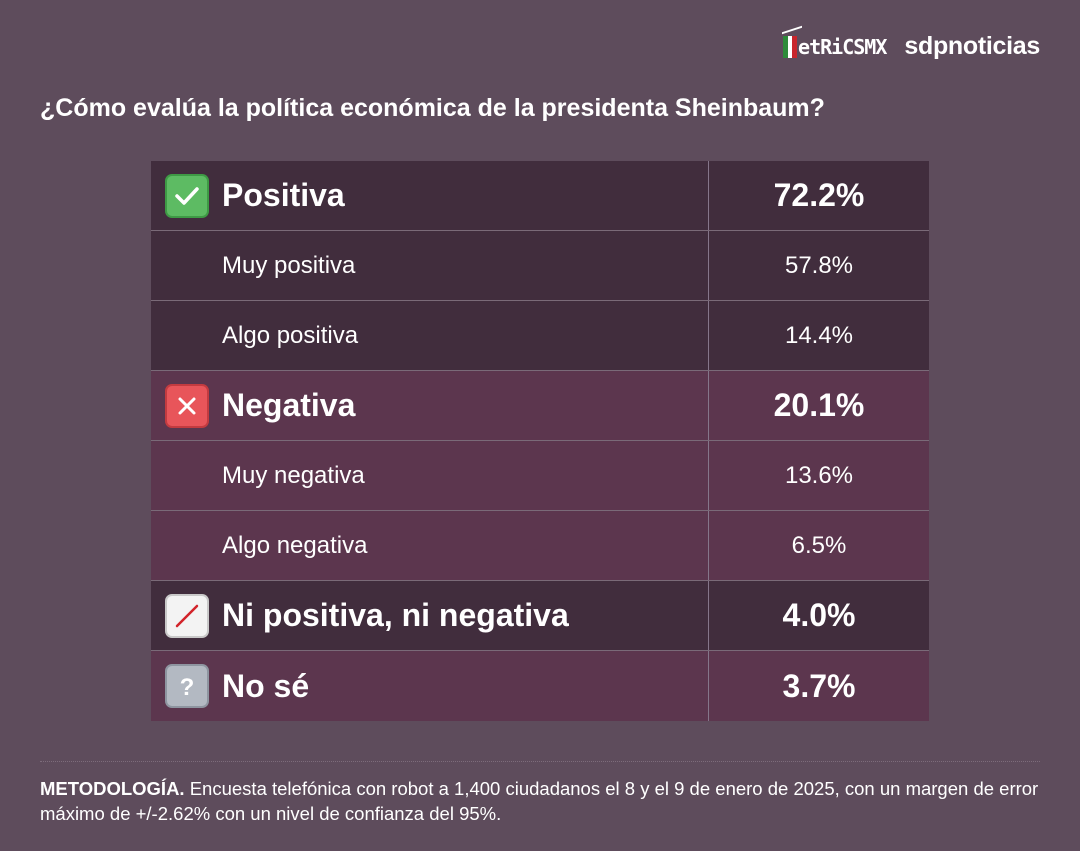 This screenshot has width=1080, height=851. I want to click on row-label: Algo positiva, so click(290, 335).